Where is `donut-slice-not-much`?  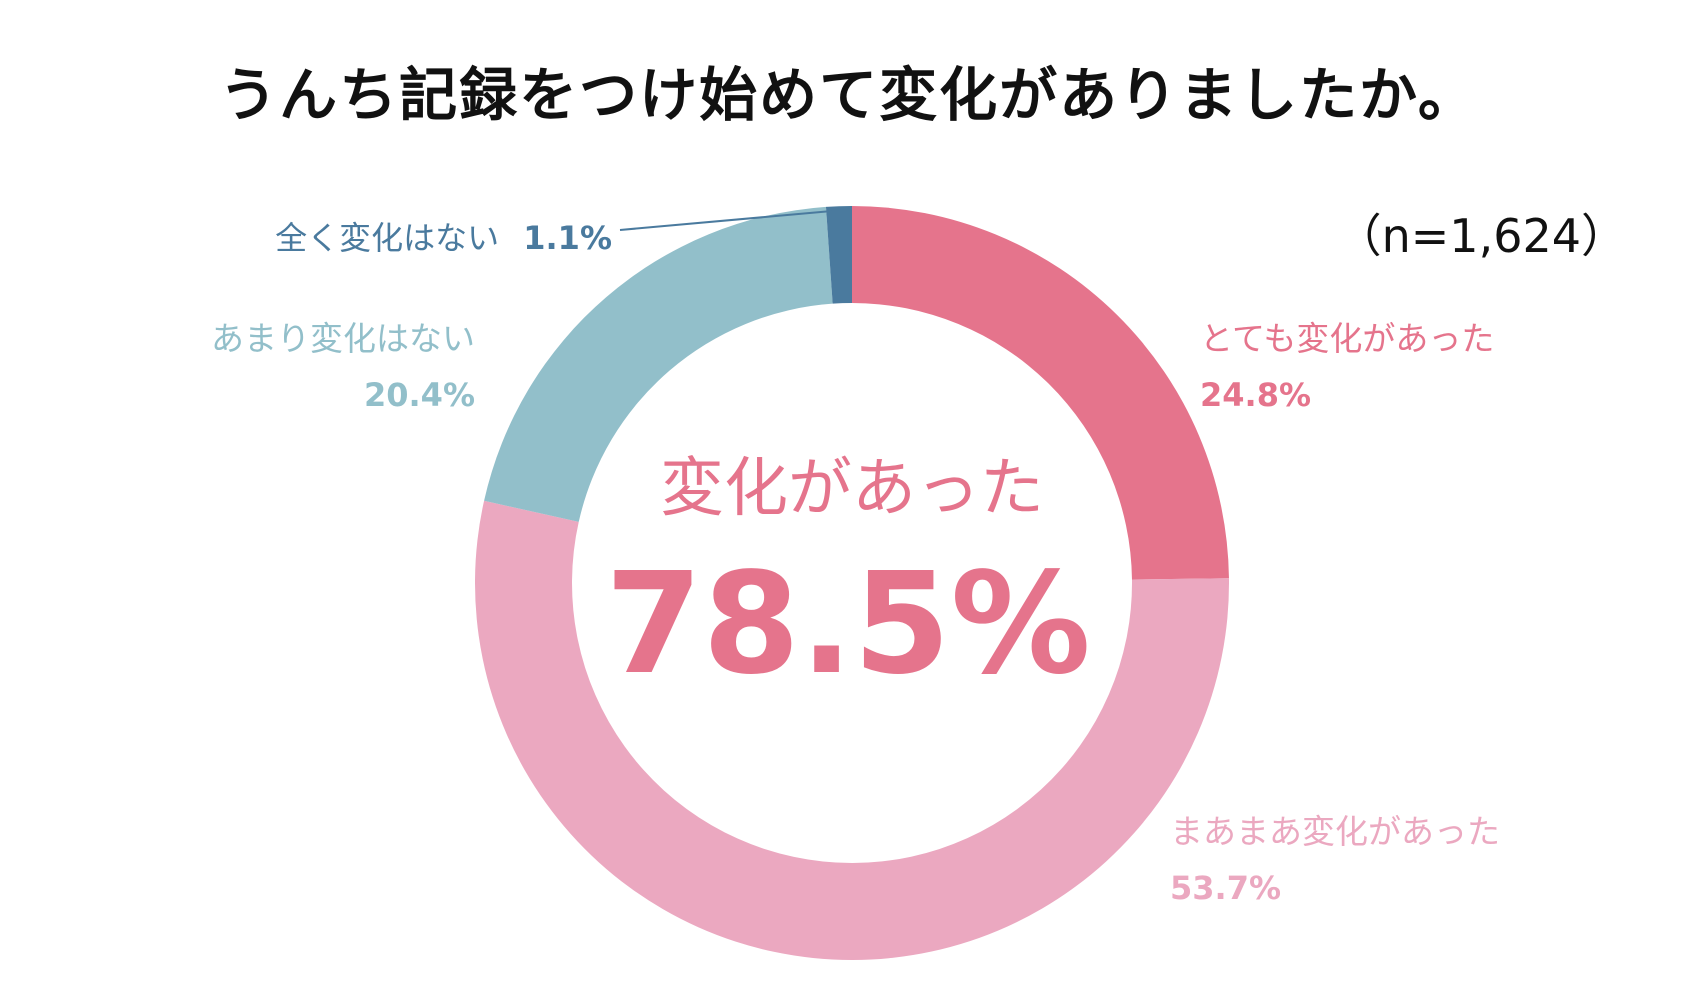
donut-slice-not-much is located at coordinates (658, 364).